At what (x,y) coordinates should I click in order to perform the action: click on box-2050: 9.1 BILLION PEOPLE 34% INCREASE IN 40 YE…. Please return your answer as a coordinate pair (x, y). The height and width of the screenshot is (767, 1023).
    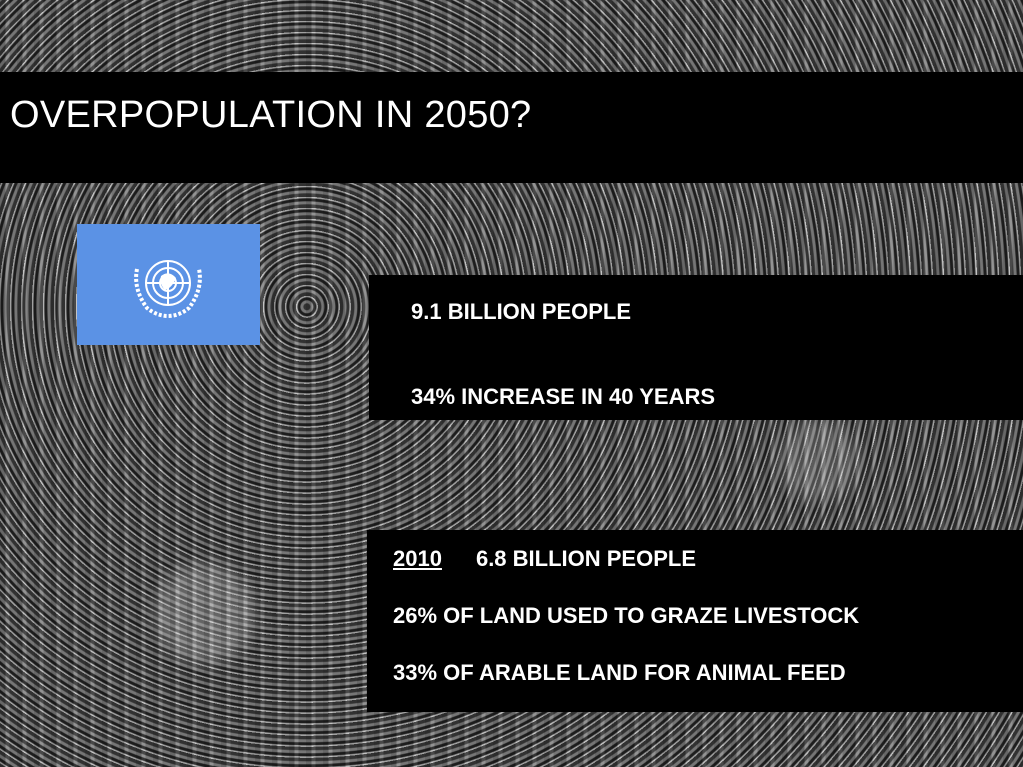
    Looking at the image, I should click on (696, 347).